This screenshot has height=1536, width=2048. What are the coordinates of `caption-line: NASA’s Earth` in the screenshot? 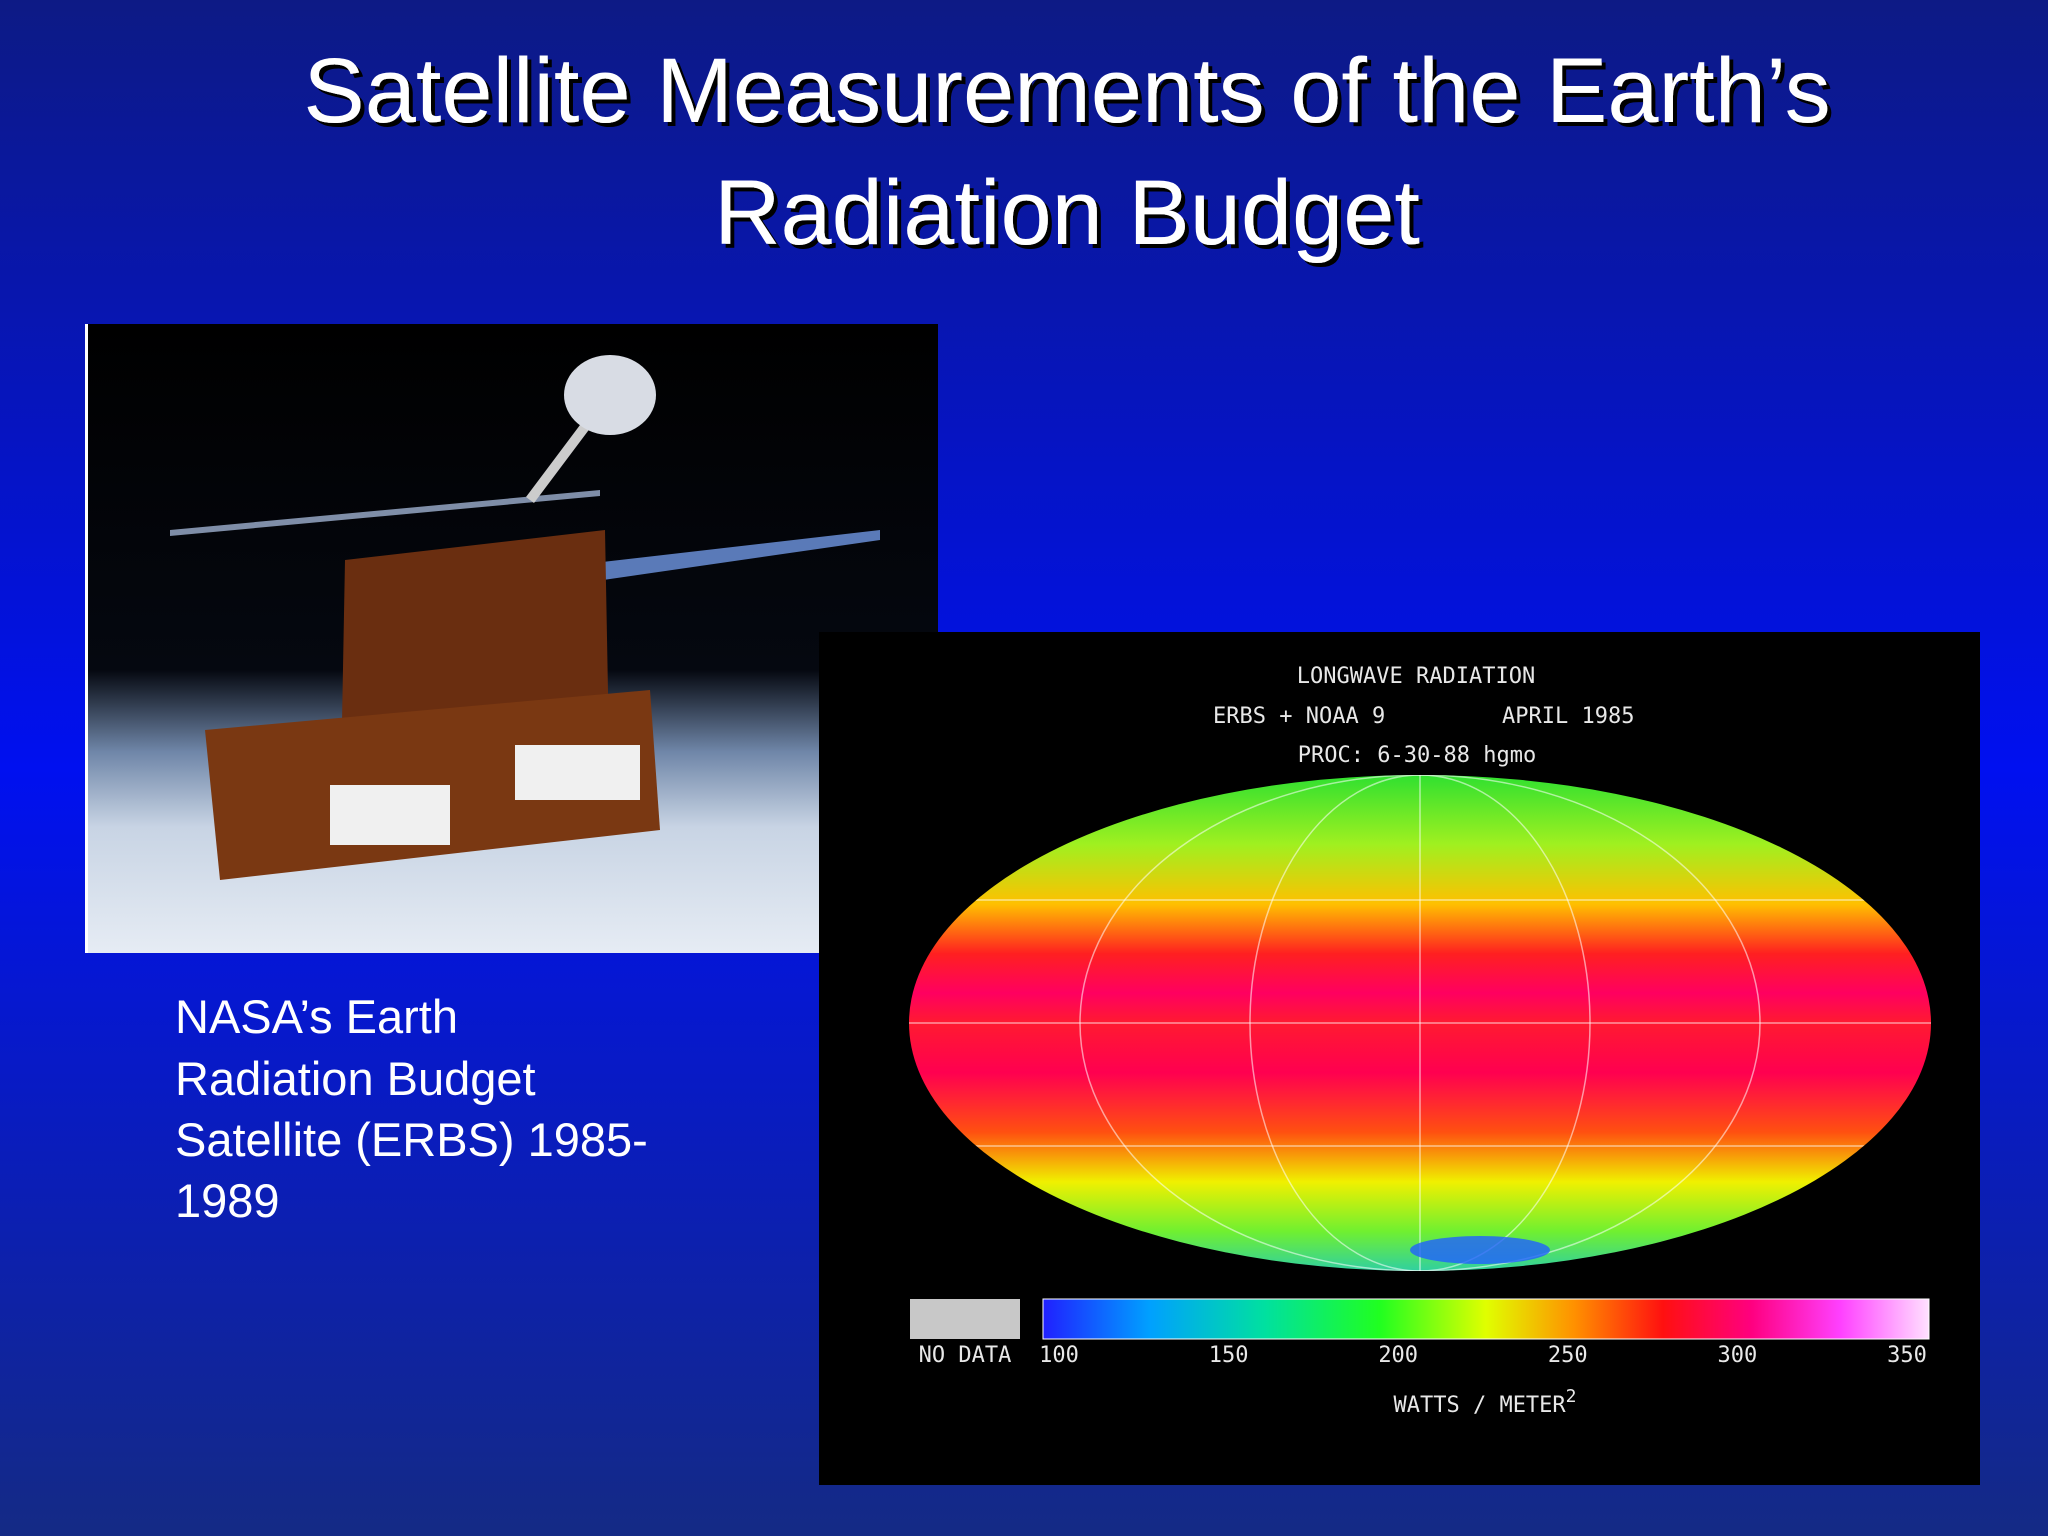 It's located at (316, 1016).